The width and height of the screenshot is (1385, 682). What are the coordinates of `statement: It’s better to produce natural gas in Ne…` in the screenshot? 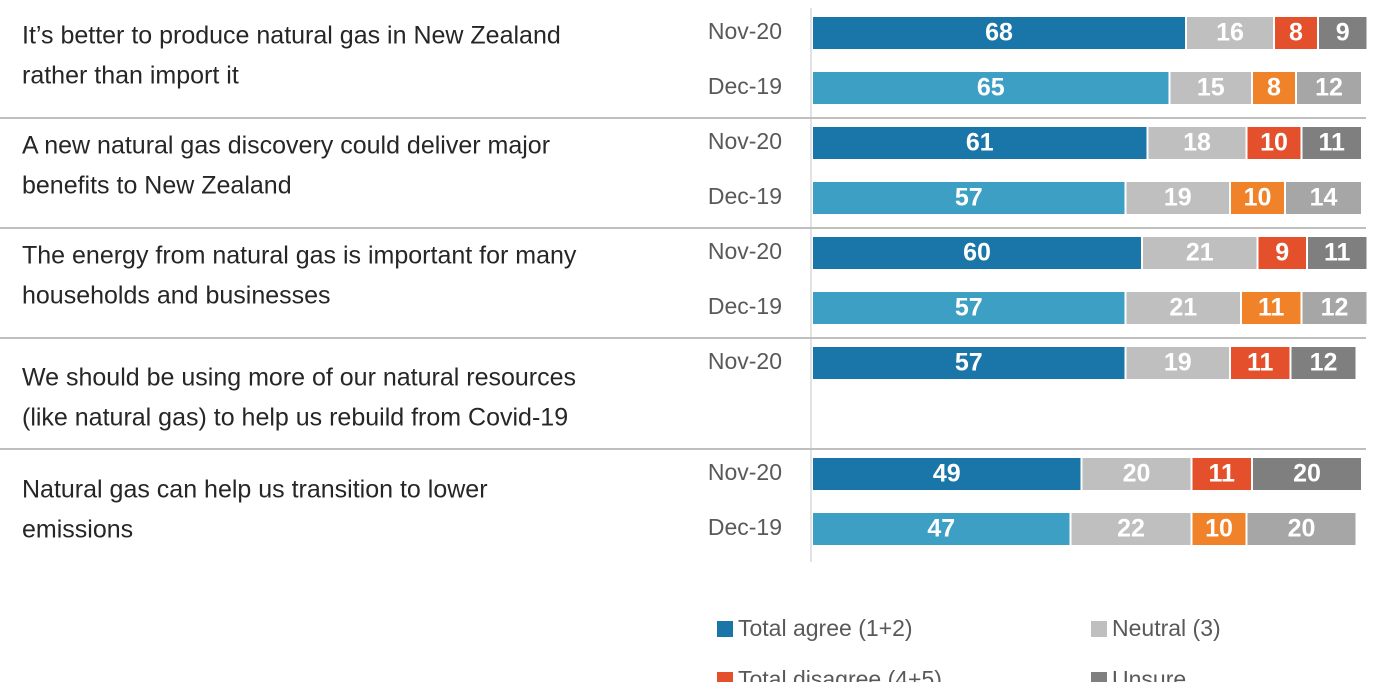 It's located at (291, 36).